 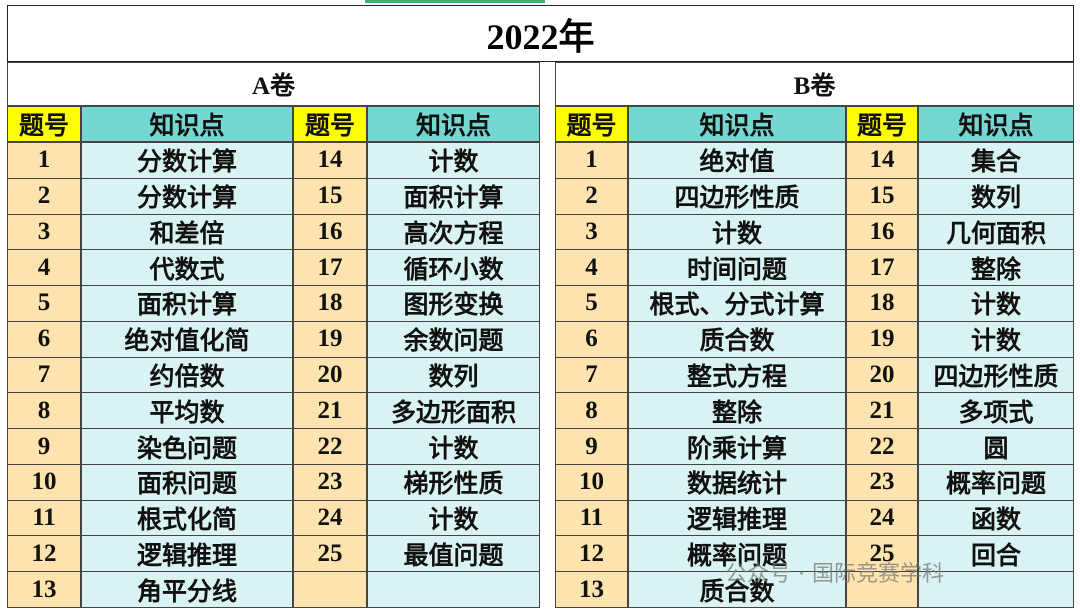 What do you see at coordinates (187, 446) in the screenshot?
I see `topic: 染色问题` at bounding box center [187, 446].